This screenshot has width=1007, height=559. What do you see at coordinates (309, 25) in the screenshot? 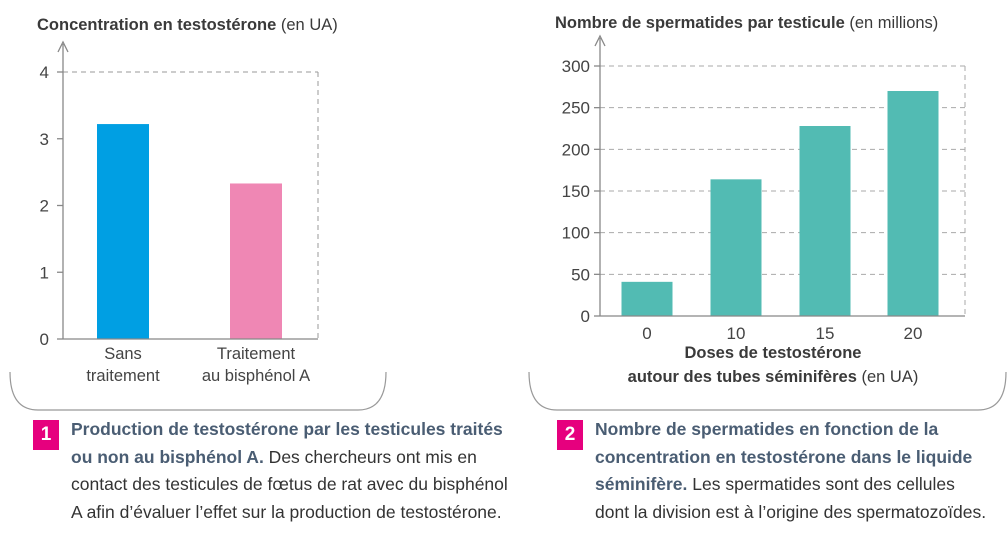
I see `chart1-title-unit: (en UA)` at bounding box center [309, 25].